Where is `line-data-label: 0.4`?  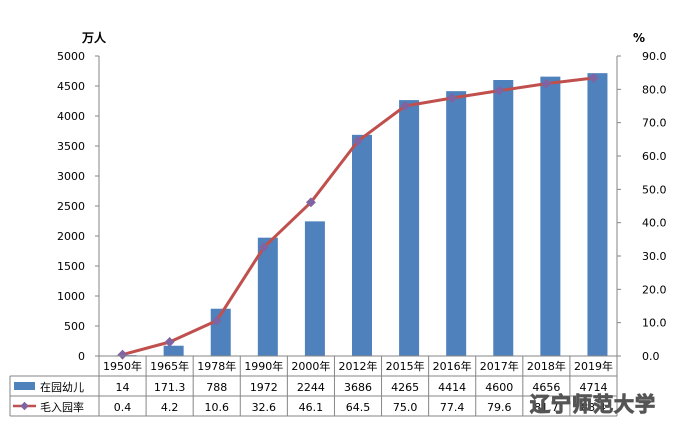
line-data-label: 0.4 is located at coordinates (123, 407).